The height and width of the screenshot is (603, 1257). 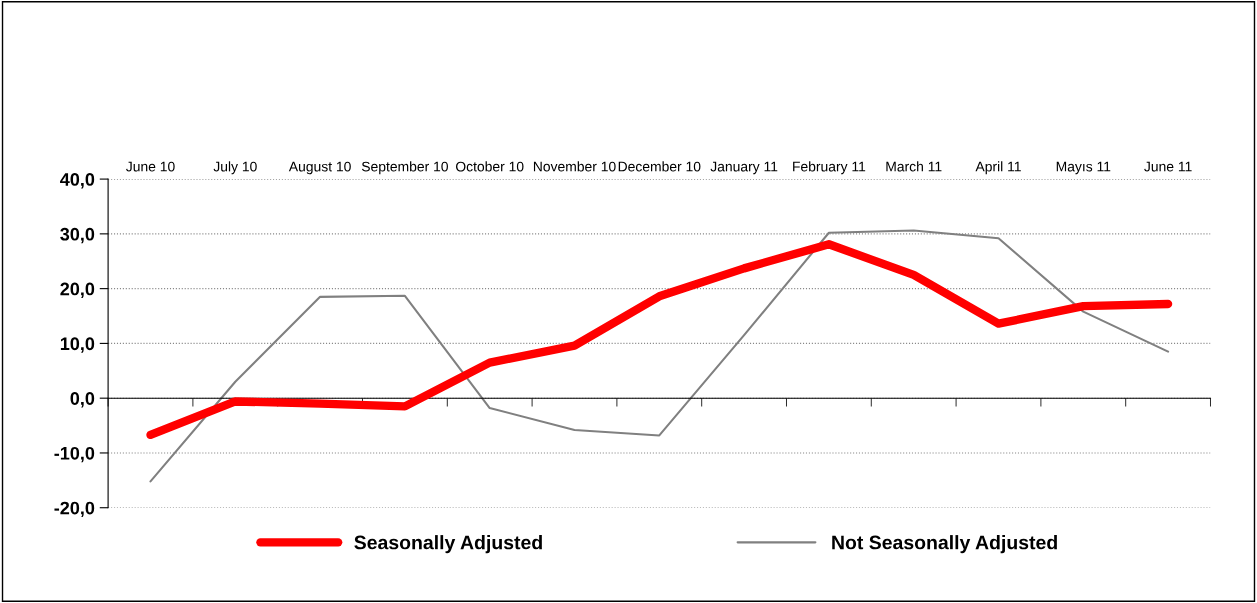 What do you see at coordinates (235, 168) in the screenshot?
I see `x-tick-label: July 10` at bounding box center [235, 168].